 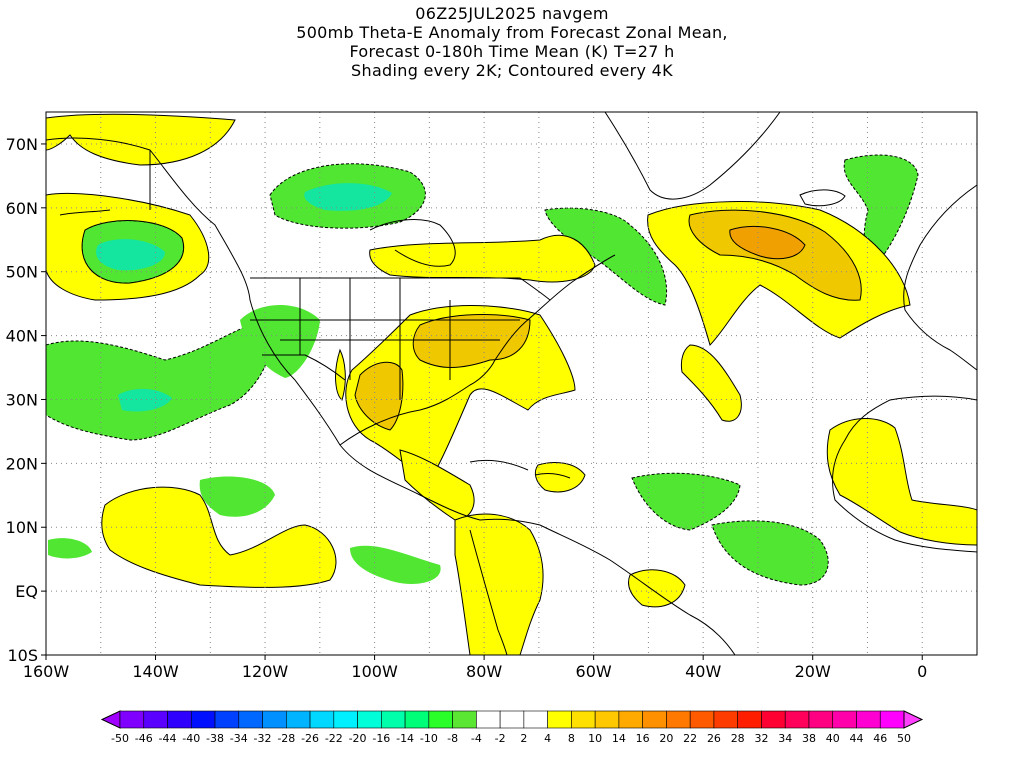 I want to click on title-forecast: Forecast 0-180h Time Mean (K) T=27 h, so click(x=512, y=51).